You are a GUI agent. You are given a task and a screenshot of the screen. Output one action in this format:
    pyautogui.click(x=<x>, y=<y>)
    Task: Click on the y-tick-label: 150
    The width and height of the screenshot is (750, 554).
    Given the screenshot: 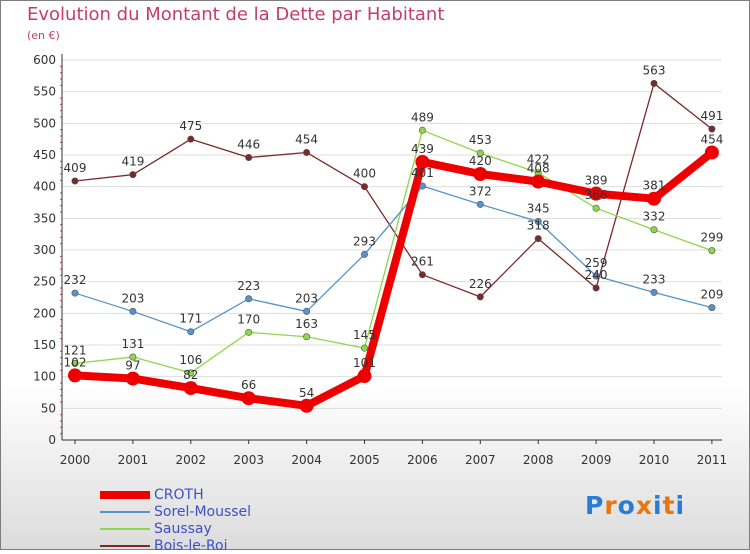 What is the action you would take?
    pyautogui.click(x=44, y=345)
    